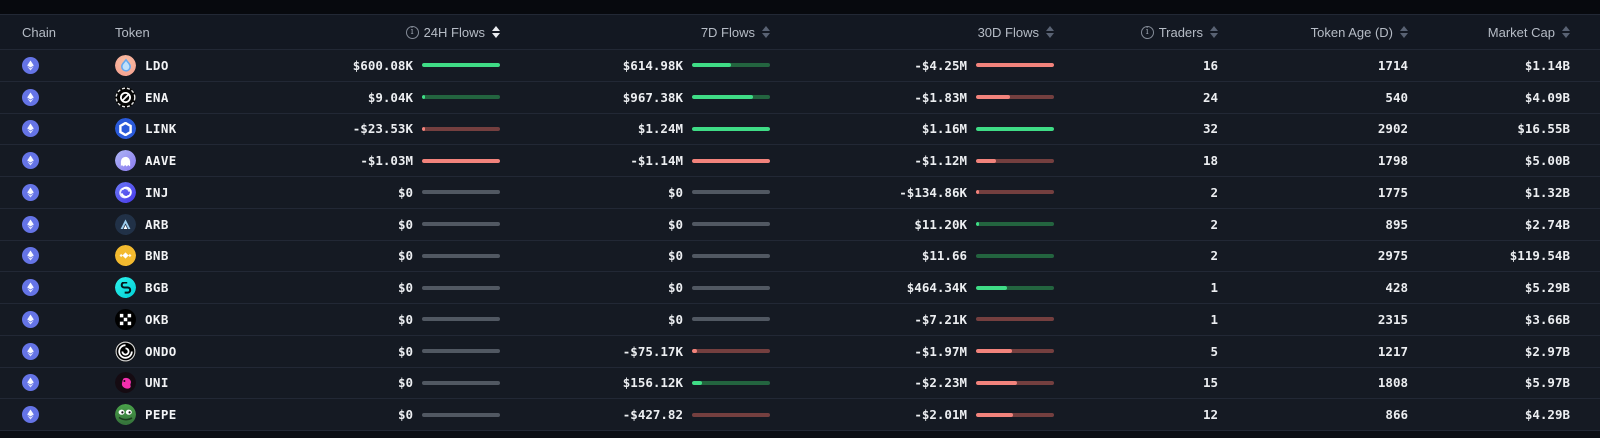  Describe the element at coordinates (125, 161) in the screenshot. I see `aave-token-icon` at that location.